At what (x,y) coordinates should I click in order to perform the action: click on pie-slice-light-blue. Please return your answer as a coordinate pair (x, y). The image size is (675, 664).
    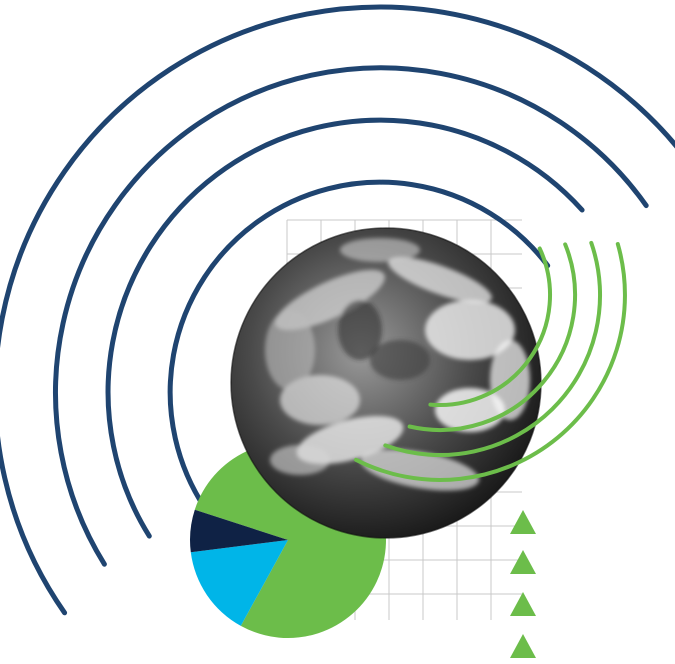
    Looking at the image, I should click on (239, 583).